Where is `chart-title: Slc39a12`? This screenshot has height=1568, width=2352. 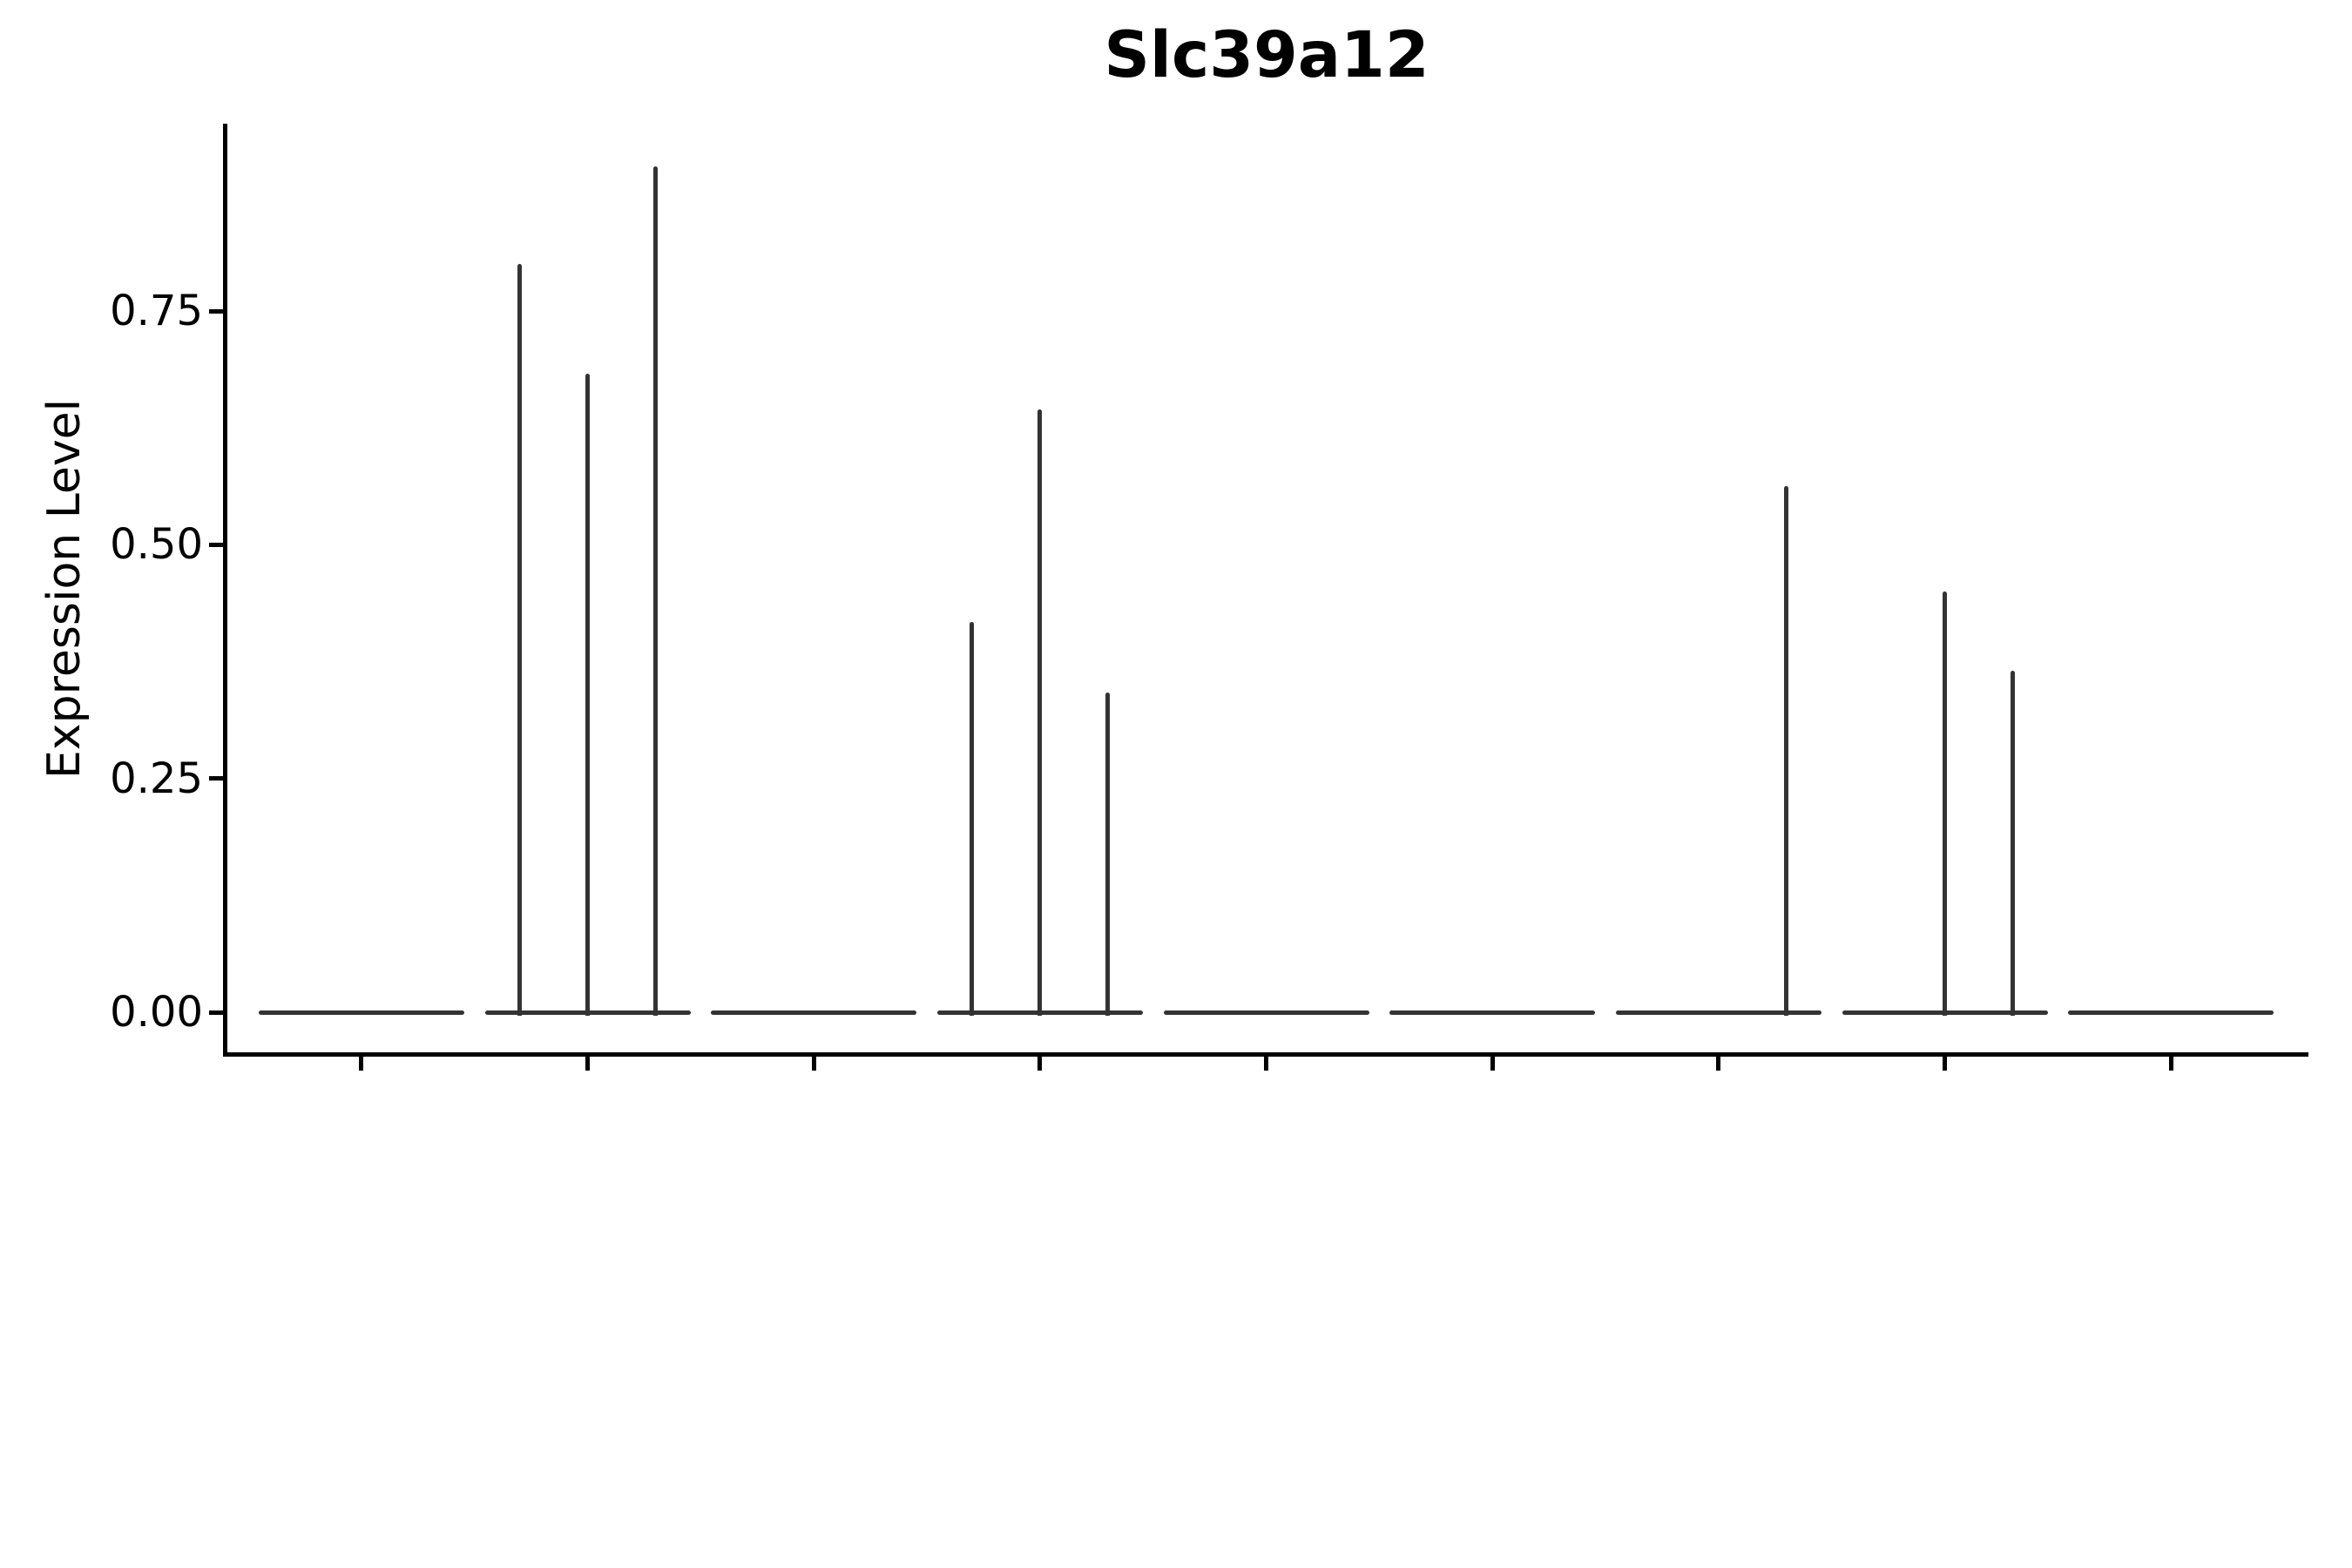 chart-title: Slc39a12 is located at coordinates (1266, 55).